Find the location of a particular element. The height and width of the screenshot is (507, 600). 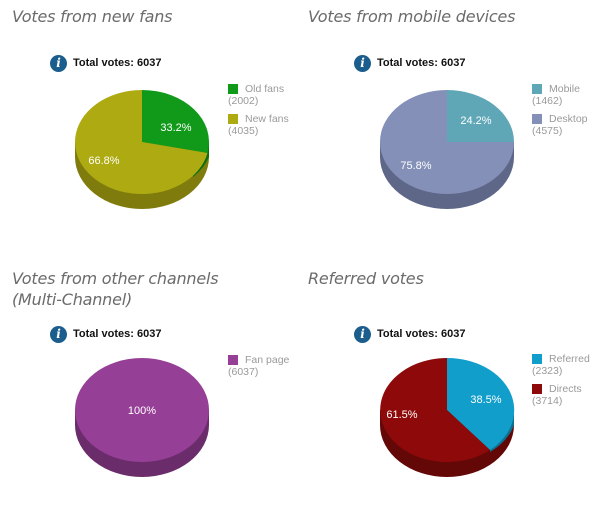

legend-item-mobile: Mobile (1462) is located at coordinates (556, 95).